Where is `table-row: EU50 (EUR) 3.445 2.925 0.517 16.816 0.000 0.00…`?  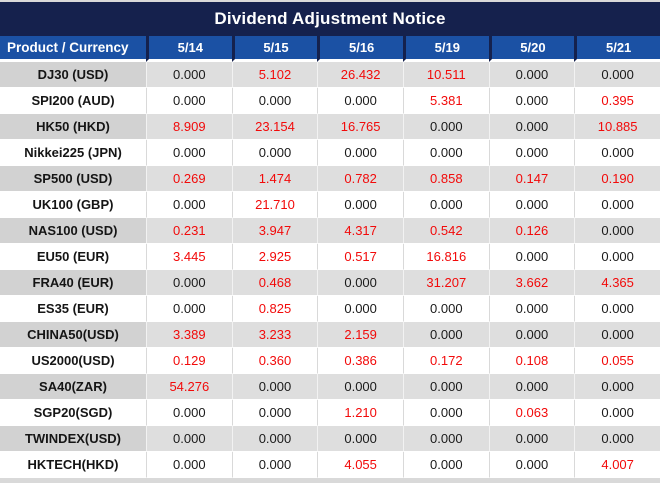
table-row: EU50 (EUR) 3.445 2.925 0.517 16.816 0.000 0.00… is located at coordinates (330, 257).